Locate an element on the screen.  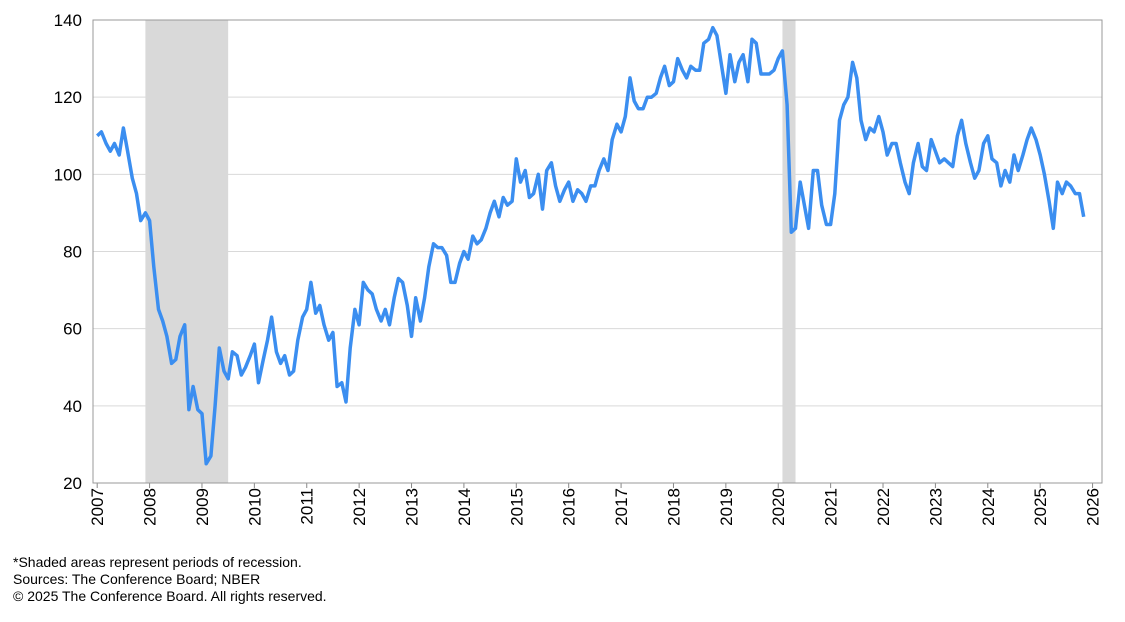
x-tick-label: 2014 is located at coordinates (464, 507).